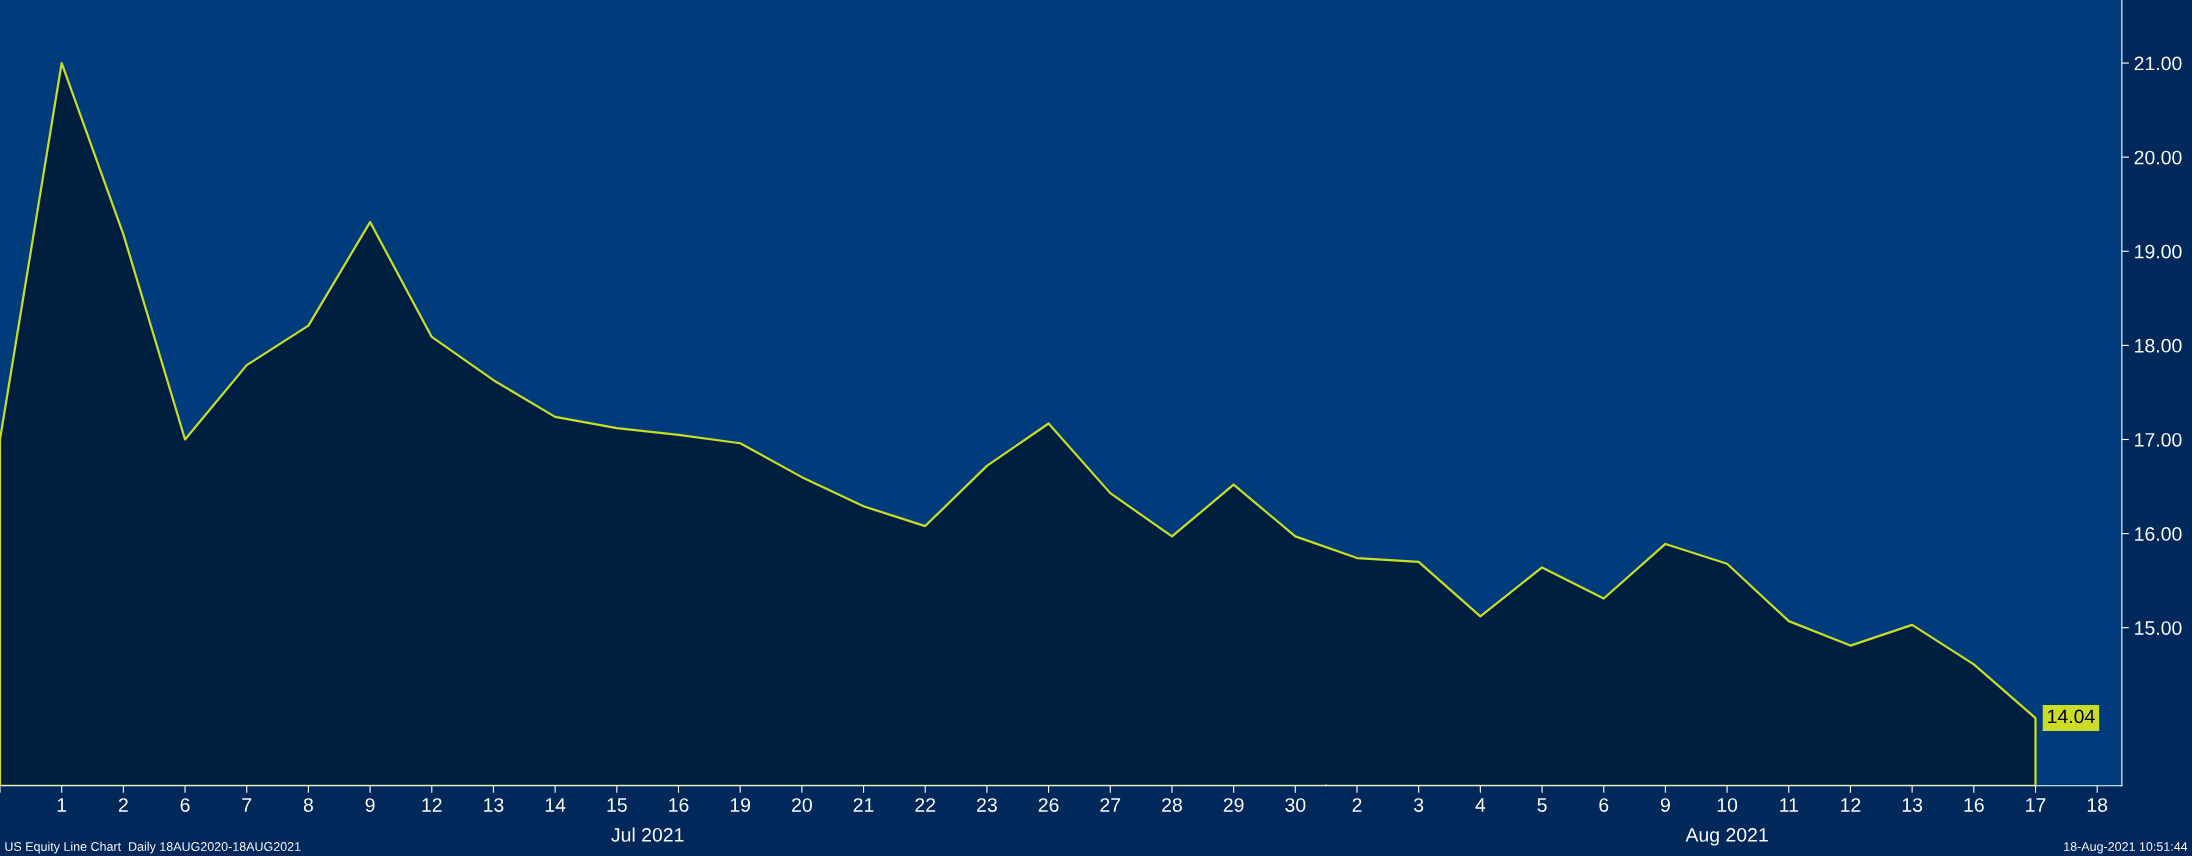  Describe the element at coordinates (1726, 836) in the screenshot. I see `text: Aug 2021` at that location.